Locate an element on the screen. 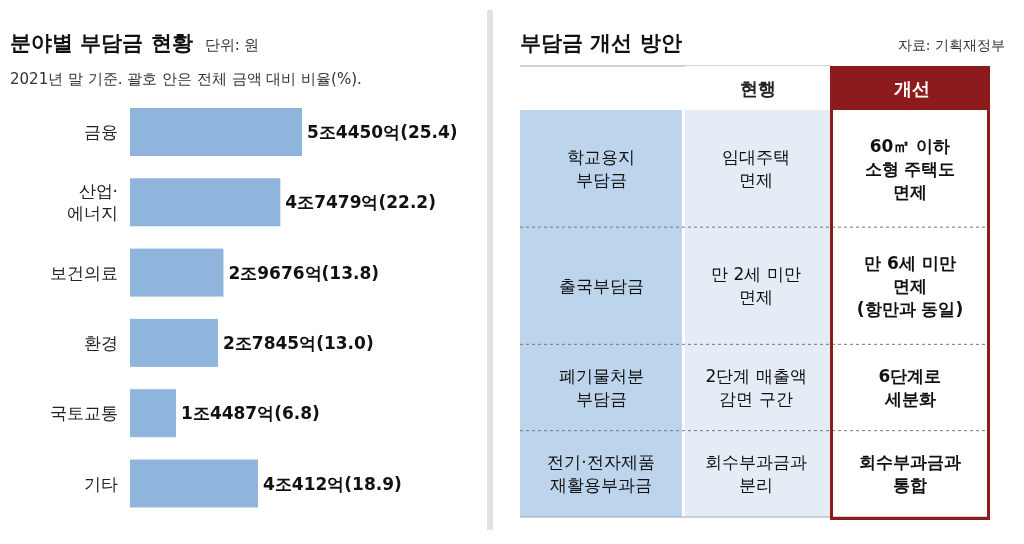  category-label: 전기·전자제품 재활용부과금 is located at coordinates (601, 474).